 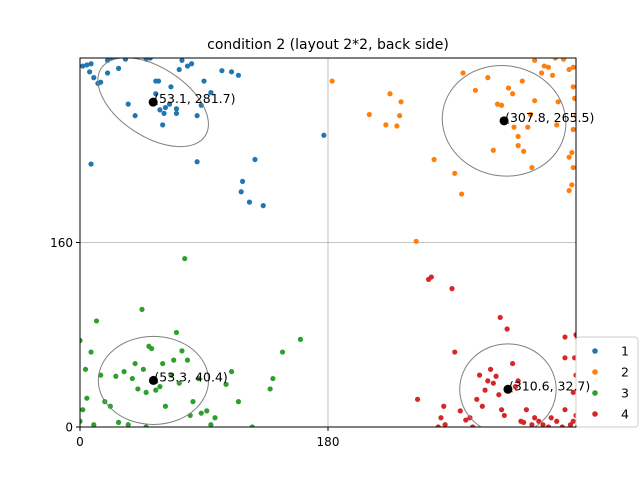 I want to click on y-tick-label: 0, so click(x=69, y=428).